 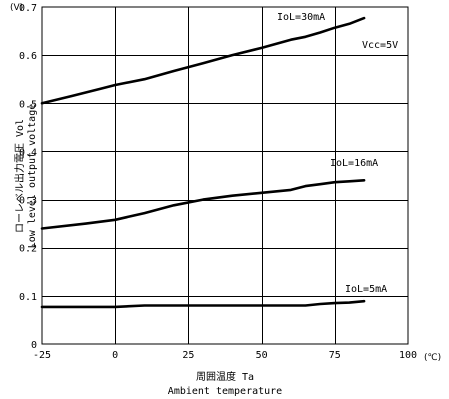 What do you see at coordinates (32, 176) in the screenshot?
I see `y-axis-title-en: Low level output voltage` at bounding box center [32, 176].